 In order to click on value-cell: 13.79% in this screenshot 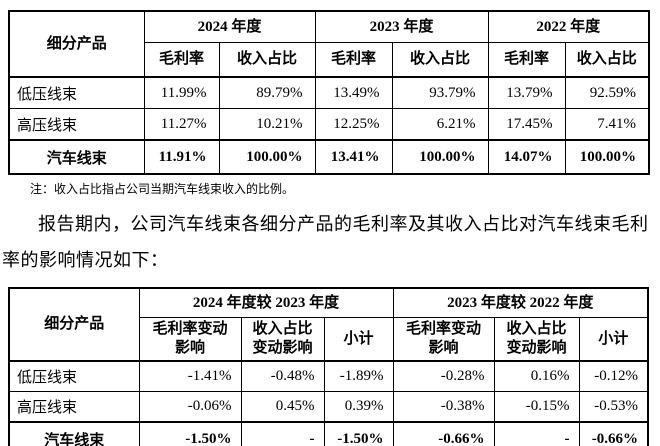, I will do `click(526, 92)`.